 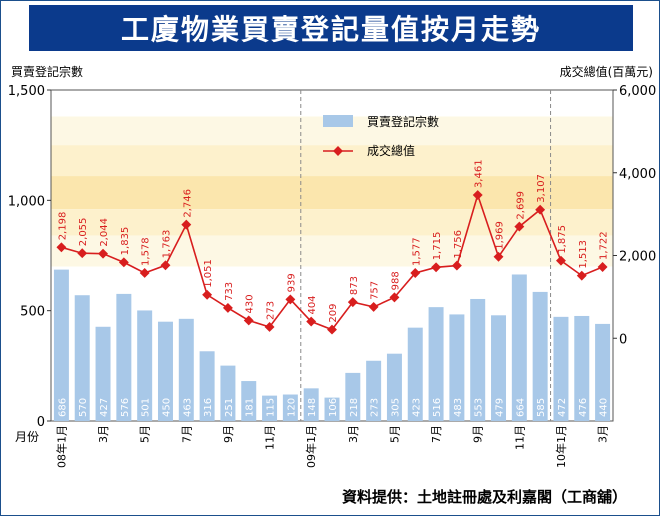 I want to click on bar-value-label: 463, so click(x=187, y=407).